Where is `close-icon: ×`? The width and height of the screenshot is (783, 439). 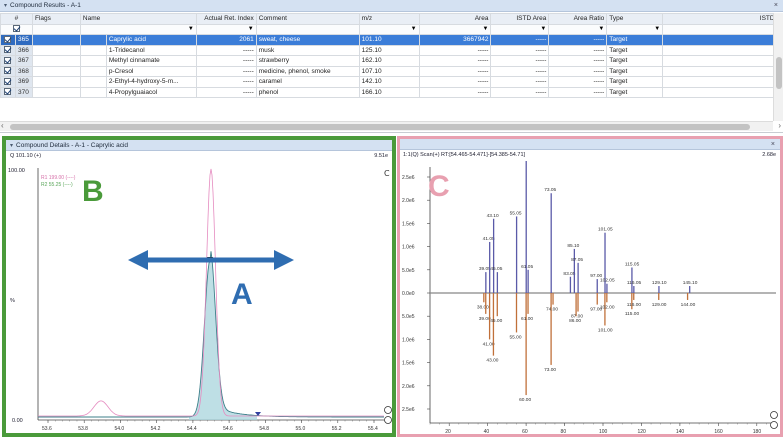 close-icon: × is located at coordinates (772, 144).